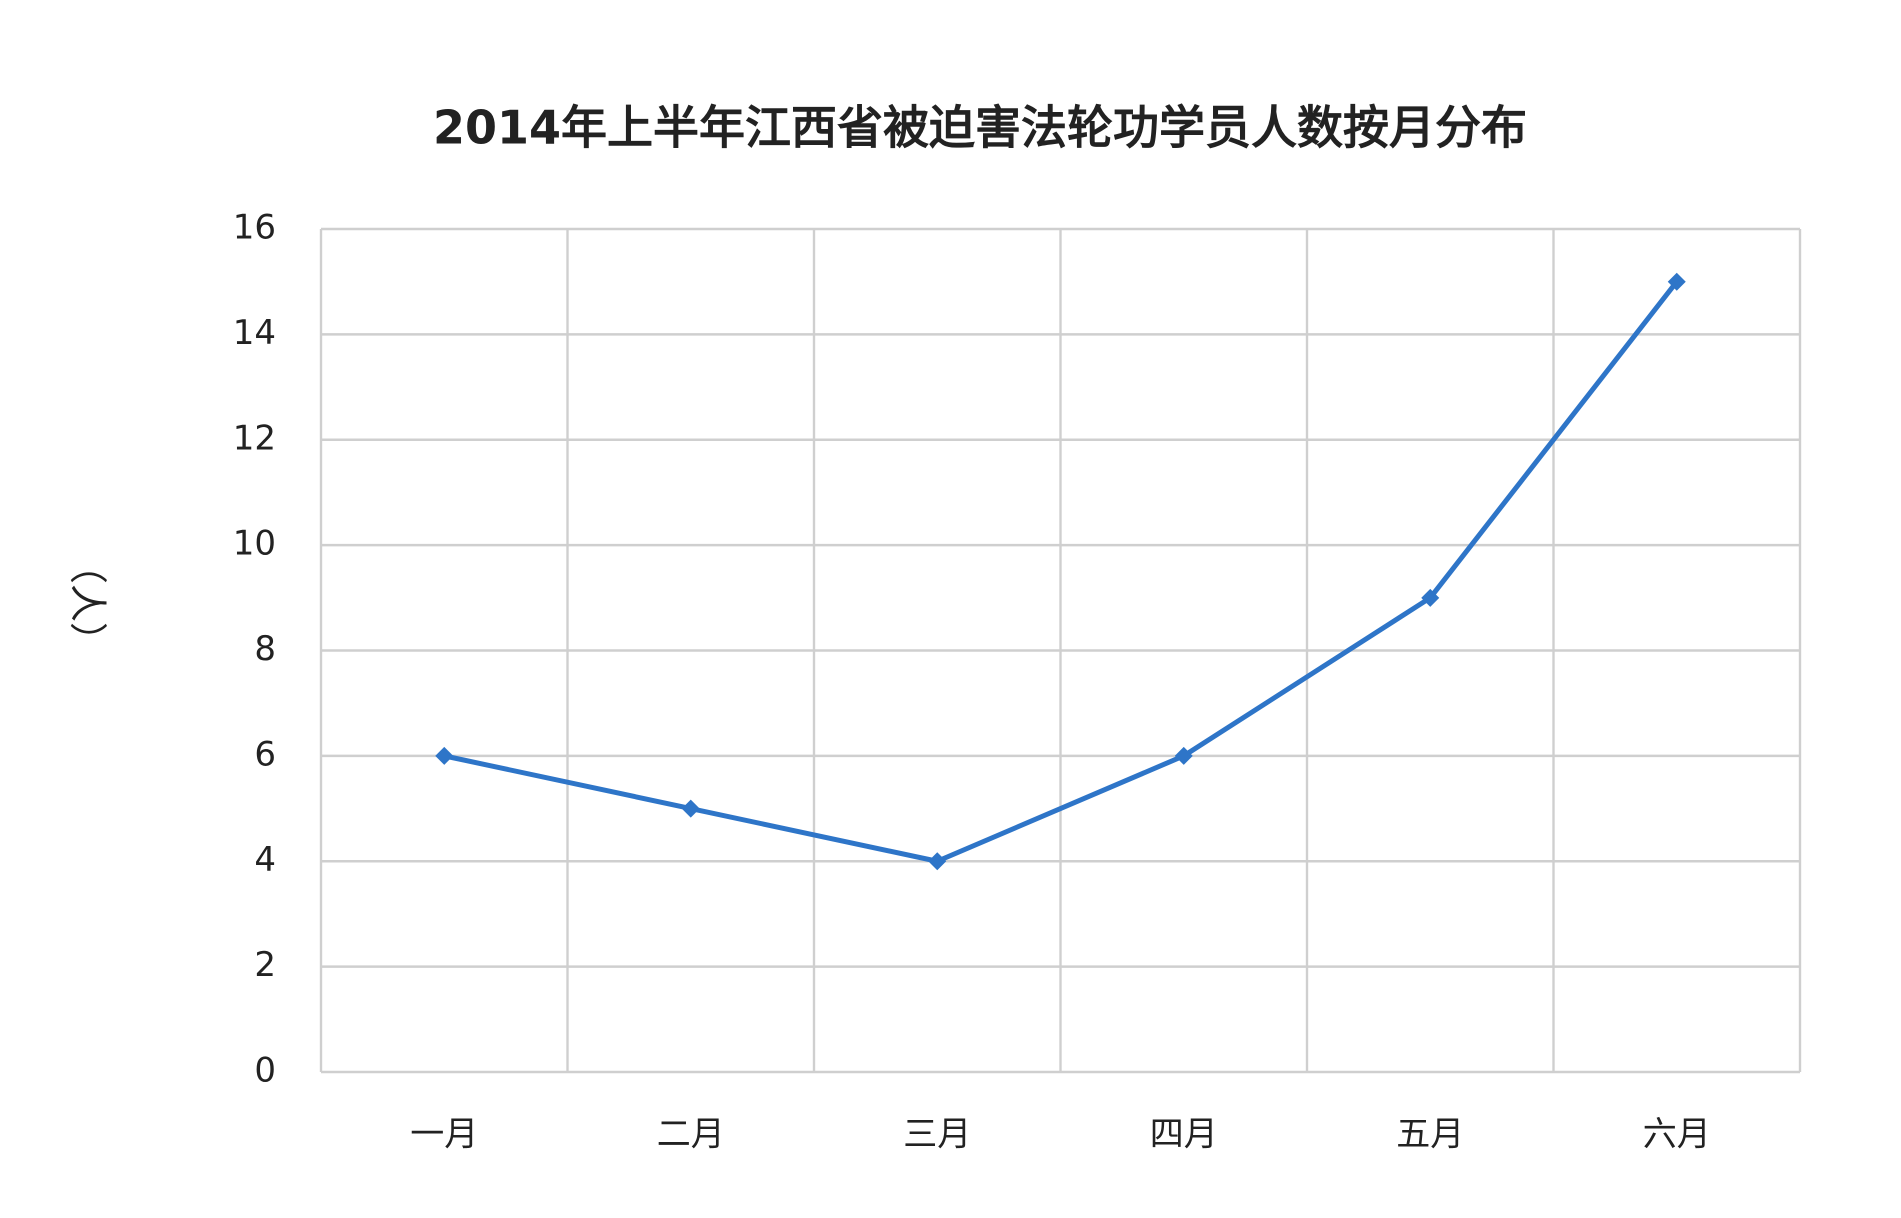 This screenshot has width=1901, height=1218. I want to click on y-tick-label: 8, so click(265, 649).